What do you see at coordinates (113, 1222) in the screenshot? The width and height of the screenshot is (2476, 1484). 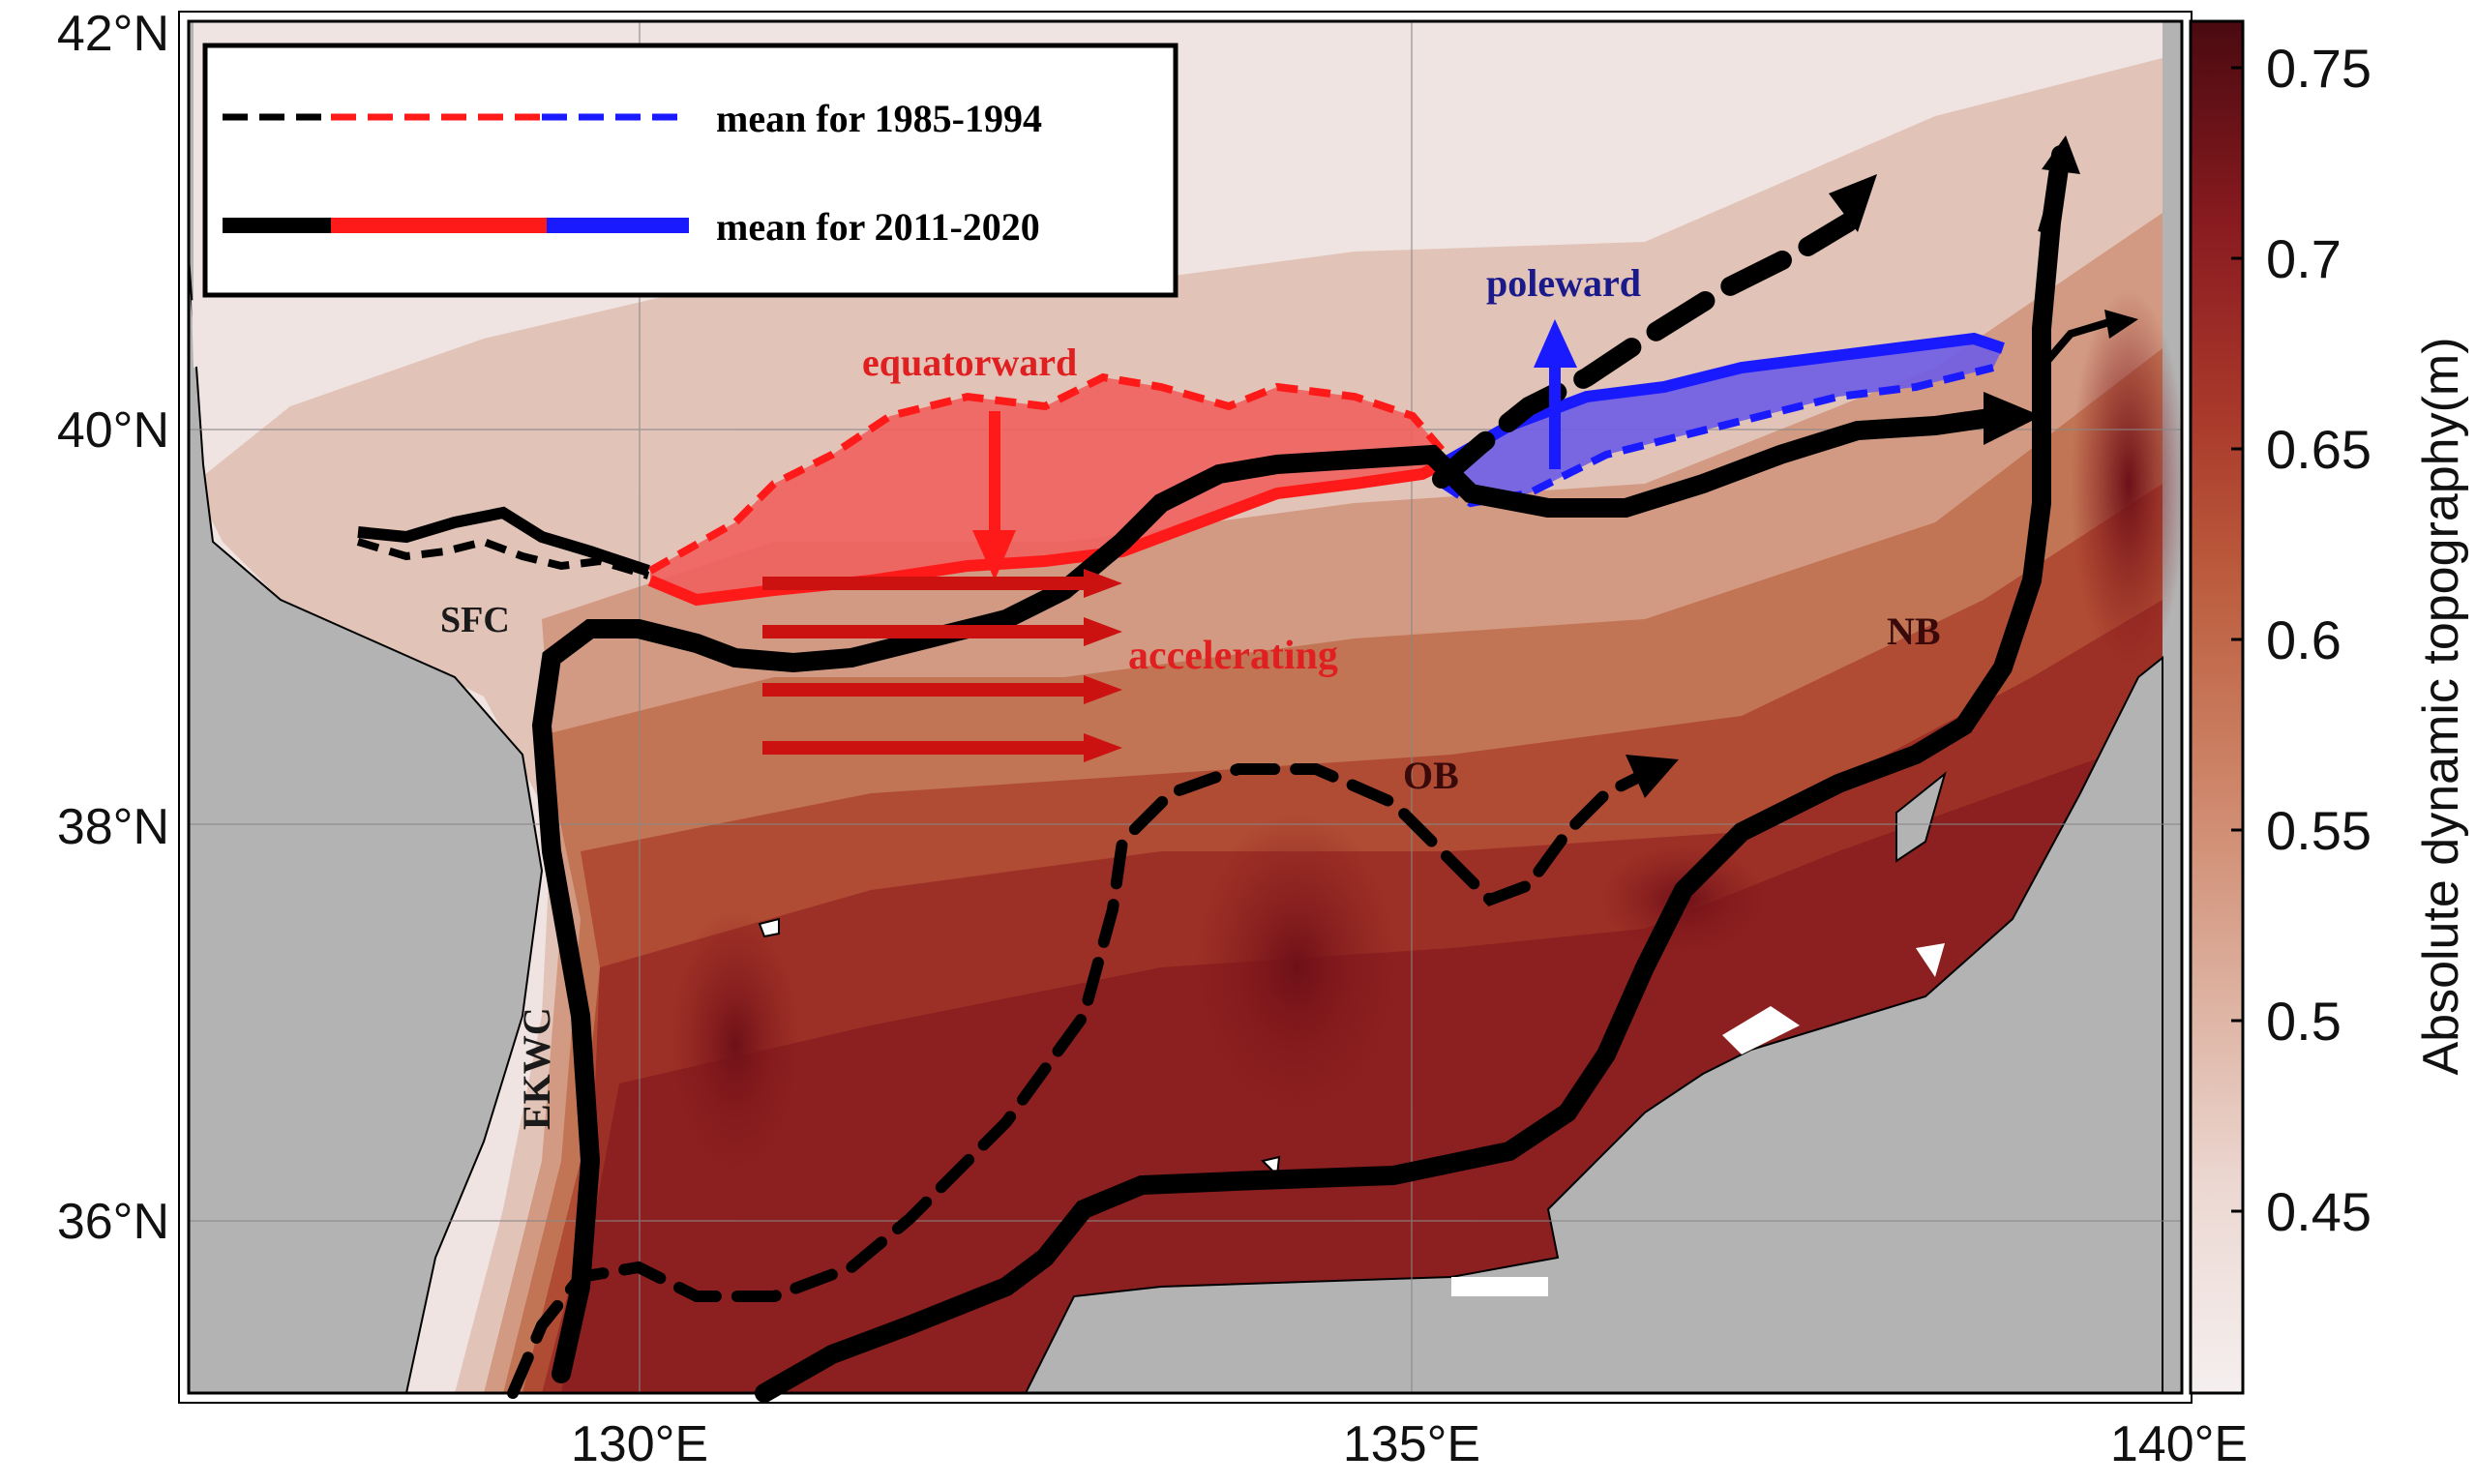 I see `lat-tick-36: 36°N` at bounding box center [113, 1222].